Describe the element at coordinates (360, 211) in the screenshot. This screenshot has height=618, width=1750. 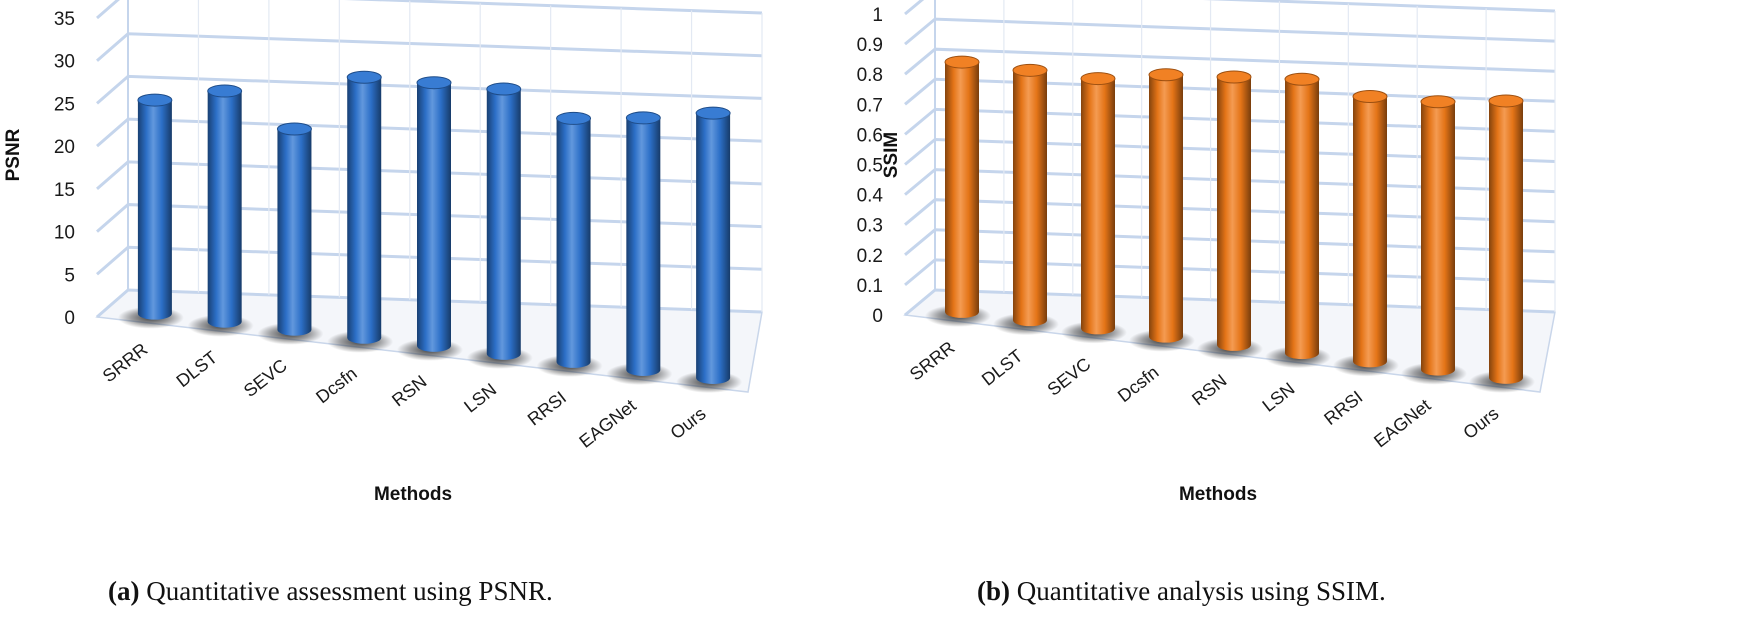
I see `bar-dcsfn` at that location.